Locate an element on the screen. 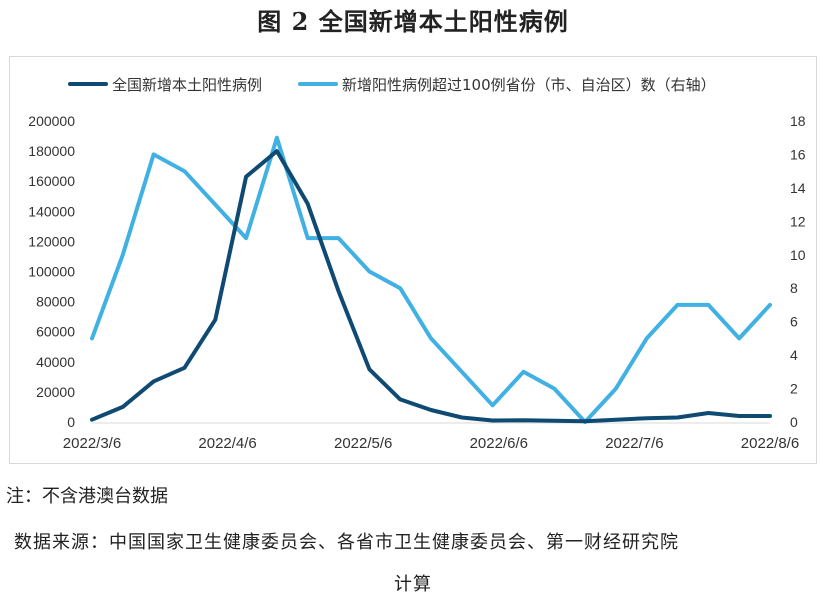  x-tick-label: 2022/8/6 is located at coordinates (770, 443).